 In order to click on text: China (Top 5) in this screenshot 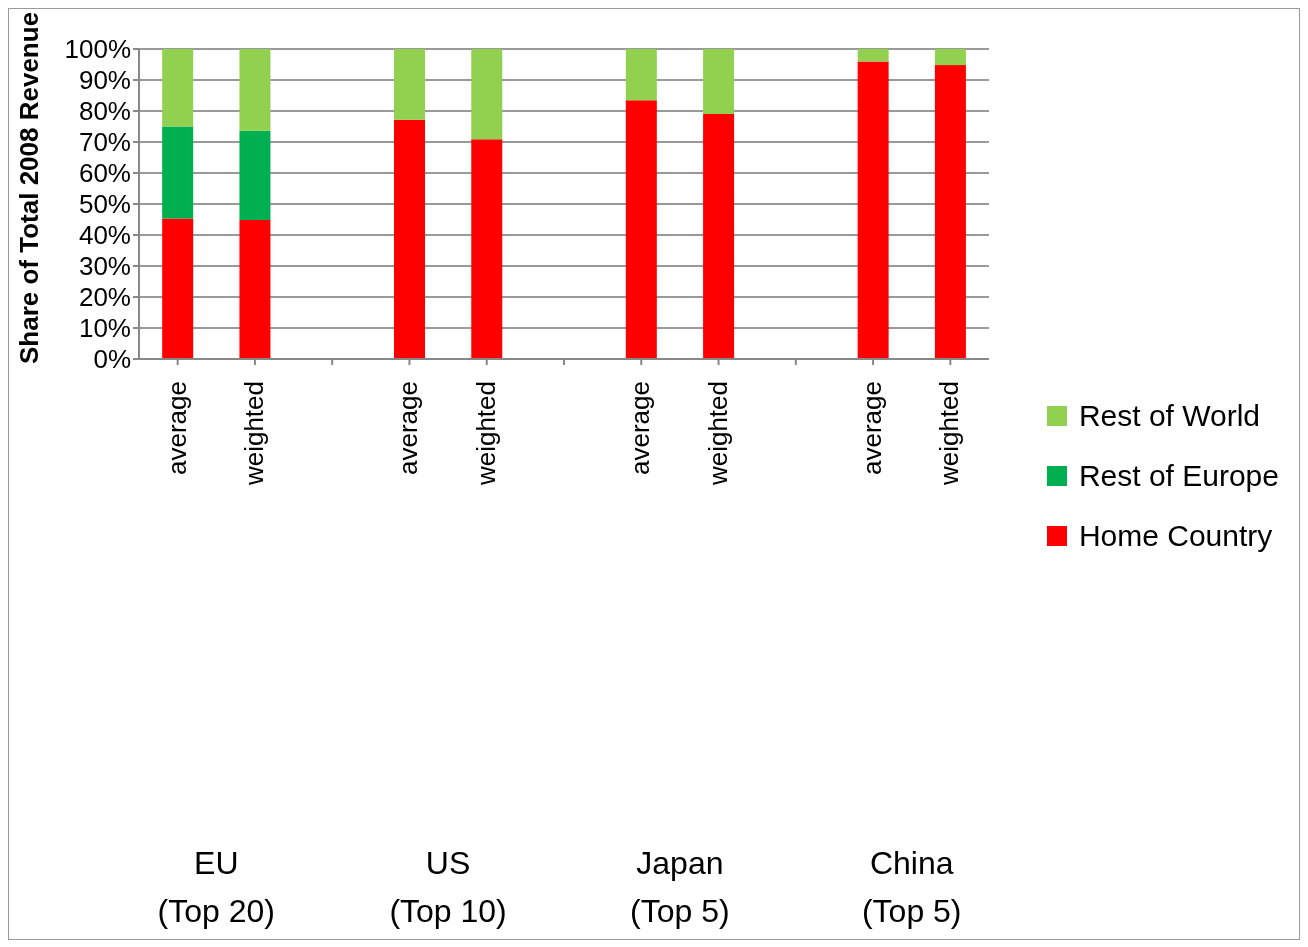, I will do `click(911, 887)`.